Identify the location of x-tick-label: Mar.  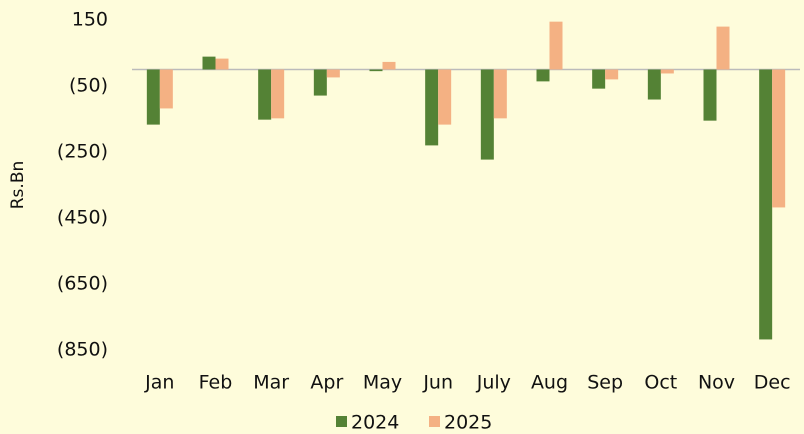
(271, 383).